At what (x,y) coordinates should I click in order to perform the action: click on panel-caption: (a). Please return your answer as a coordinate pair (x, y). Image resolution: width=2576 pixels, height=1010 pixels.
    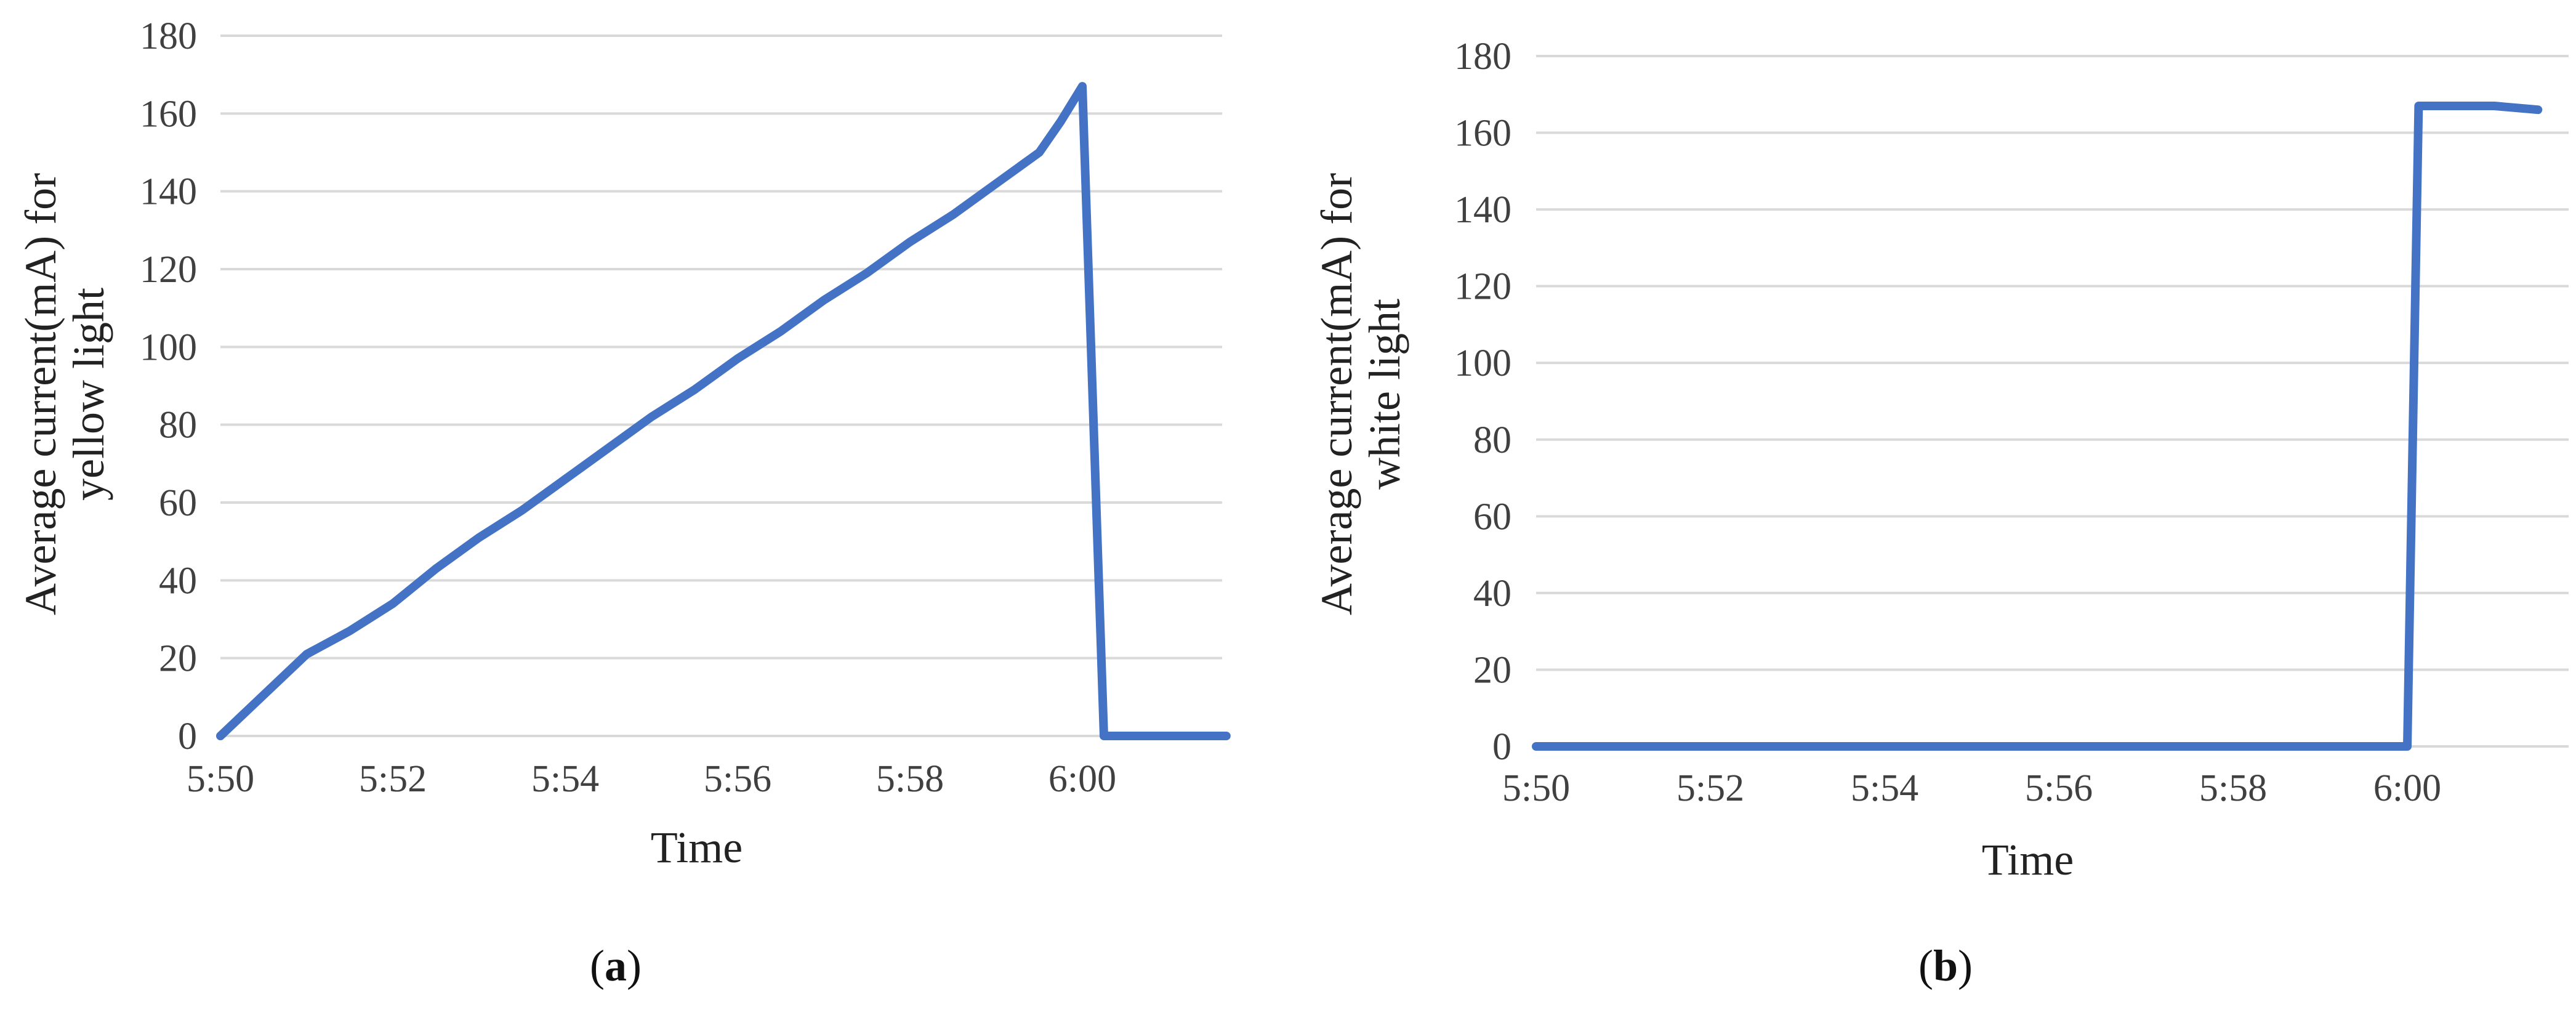
    Looking at the image, I should click on (616, 965).